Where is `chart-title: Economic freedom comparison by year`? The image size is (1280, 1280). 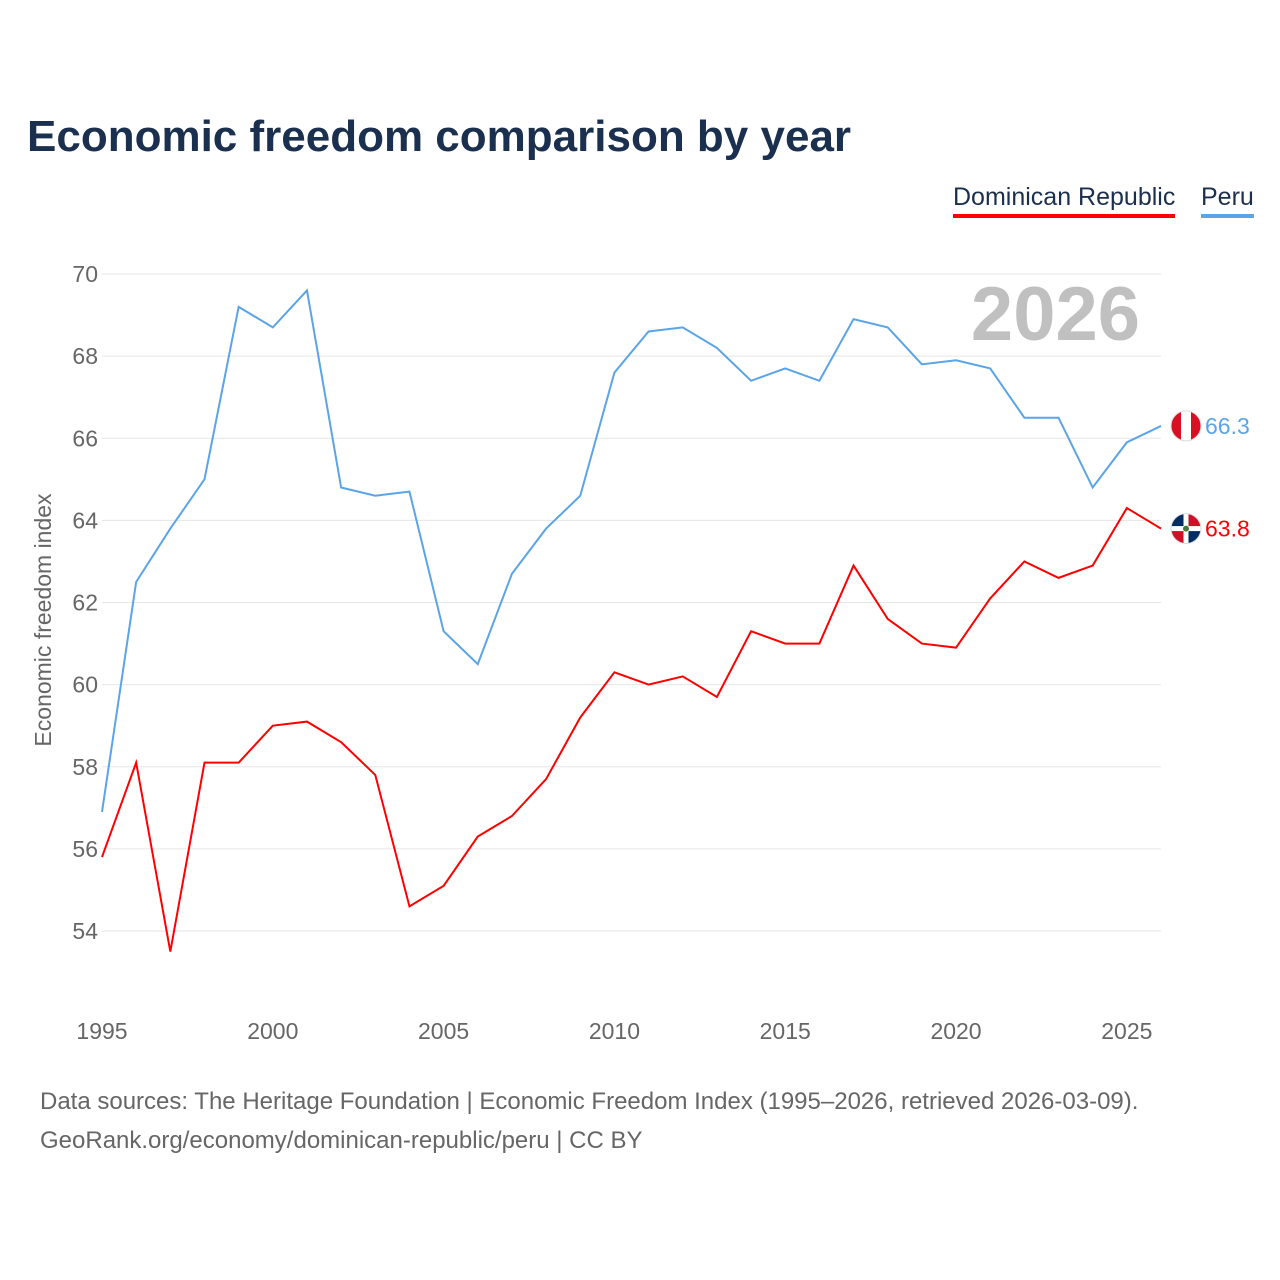
chart-title: Economic freedom comparison by year is located at coordinates (439, 136).